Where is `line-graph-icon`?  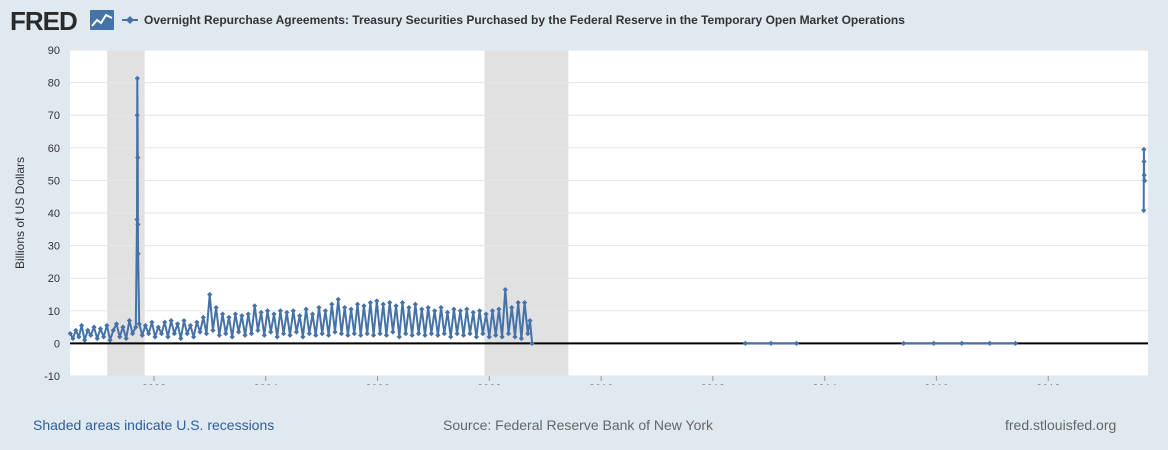 line-graph-icon is located at coordinates (102, 20).